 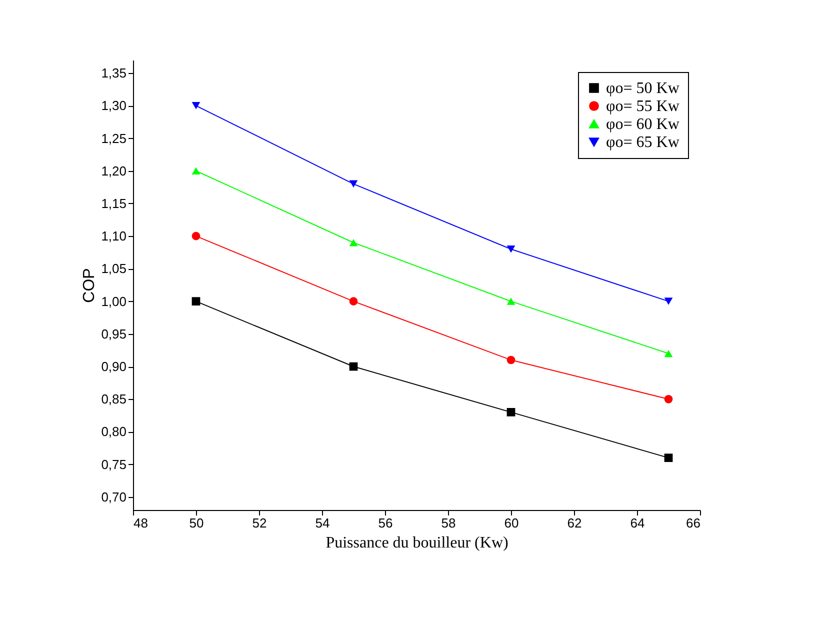 What do you see at coordinates (385, 523) in the screenshot?
I see `x-tick-label: 56` at bounding box center [385, 523].